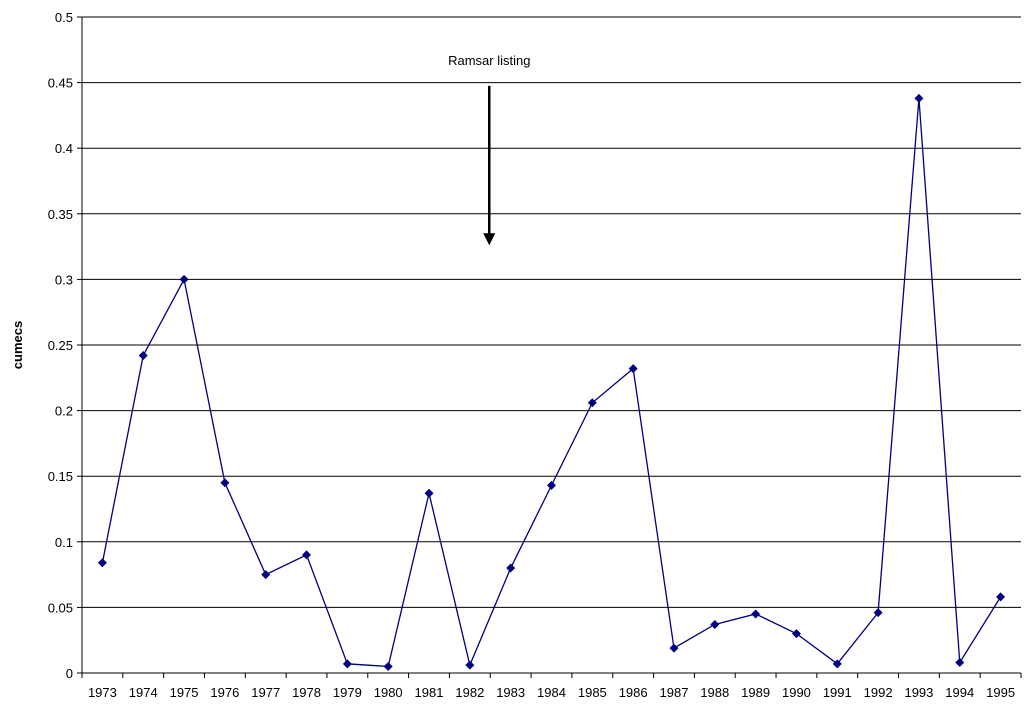 The height and width of the screenshot is (706, 1025). Describe the element at coordinates (388, 692) in the screenshot. I see `x-tick-label: 1980` at that location.